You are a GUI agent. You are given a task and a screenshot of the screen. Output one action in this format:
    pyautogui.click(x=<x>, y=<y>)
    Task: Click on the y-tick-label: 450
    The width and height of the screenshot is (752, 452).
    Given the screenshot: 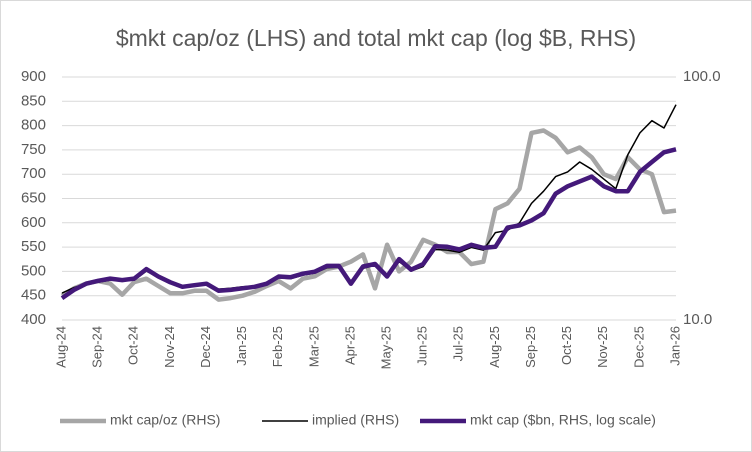 What is the action you would take?
    pyautogui.click(x=33, y=295)
    